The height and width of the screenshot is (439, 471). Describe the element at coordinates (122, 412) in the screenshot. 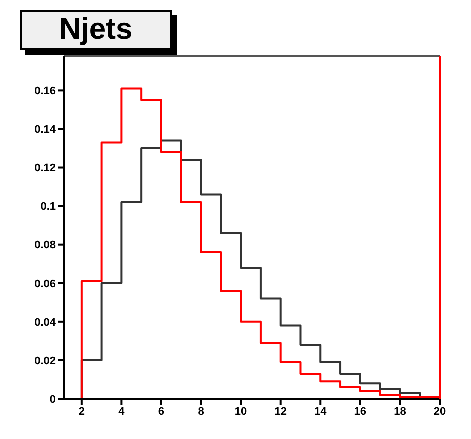

I see `x-tick-label: 4` at that location.